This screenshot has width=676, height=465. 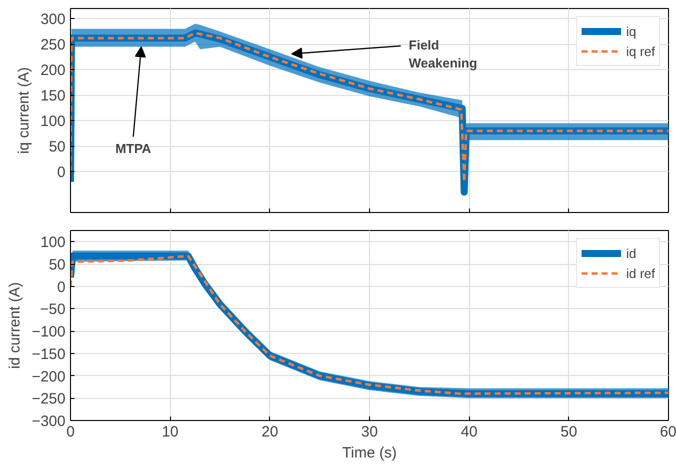 What do you see at coordinates (49, 399) in the screenshot?
I see `y-tick-label: −250` at bounding box center [49, 399].